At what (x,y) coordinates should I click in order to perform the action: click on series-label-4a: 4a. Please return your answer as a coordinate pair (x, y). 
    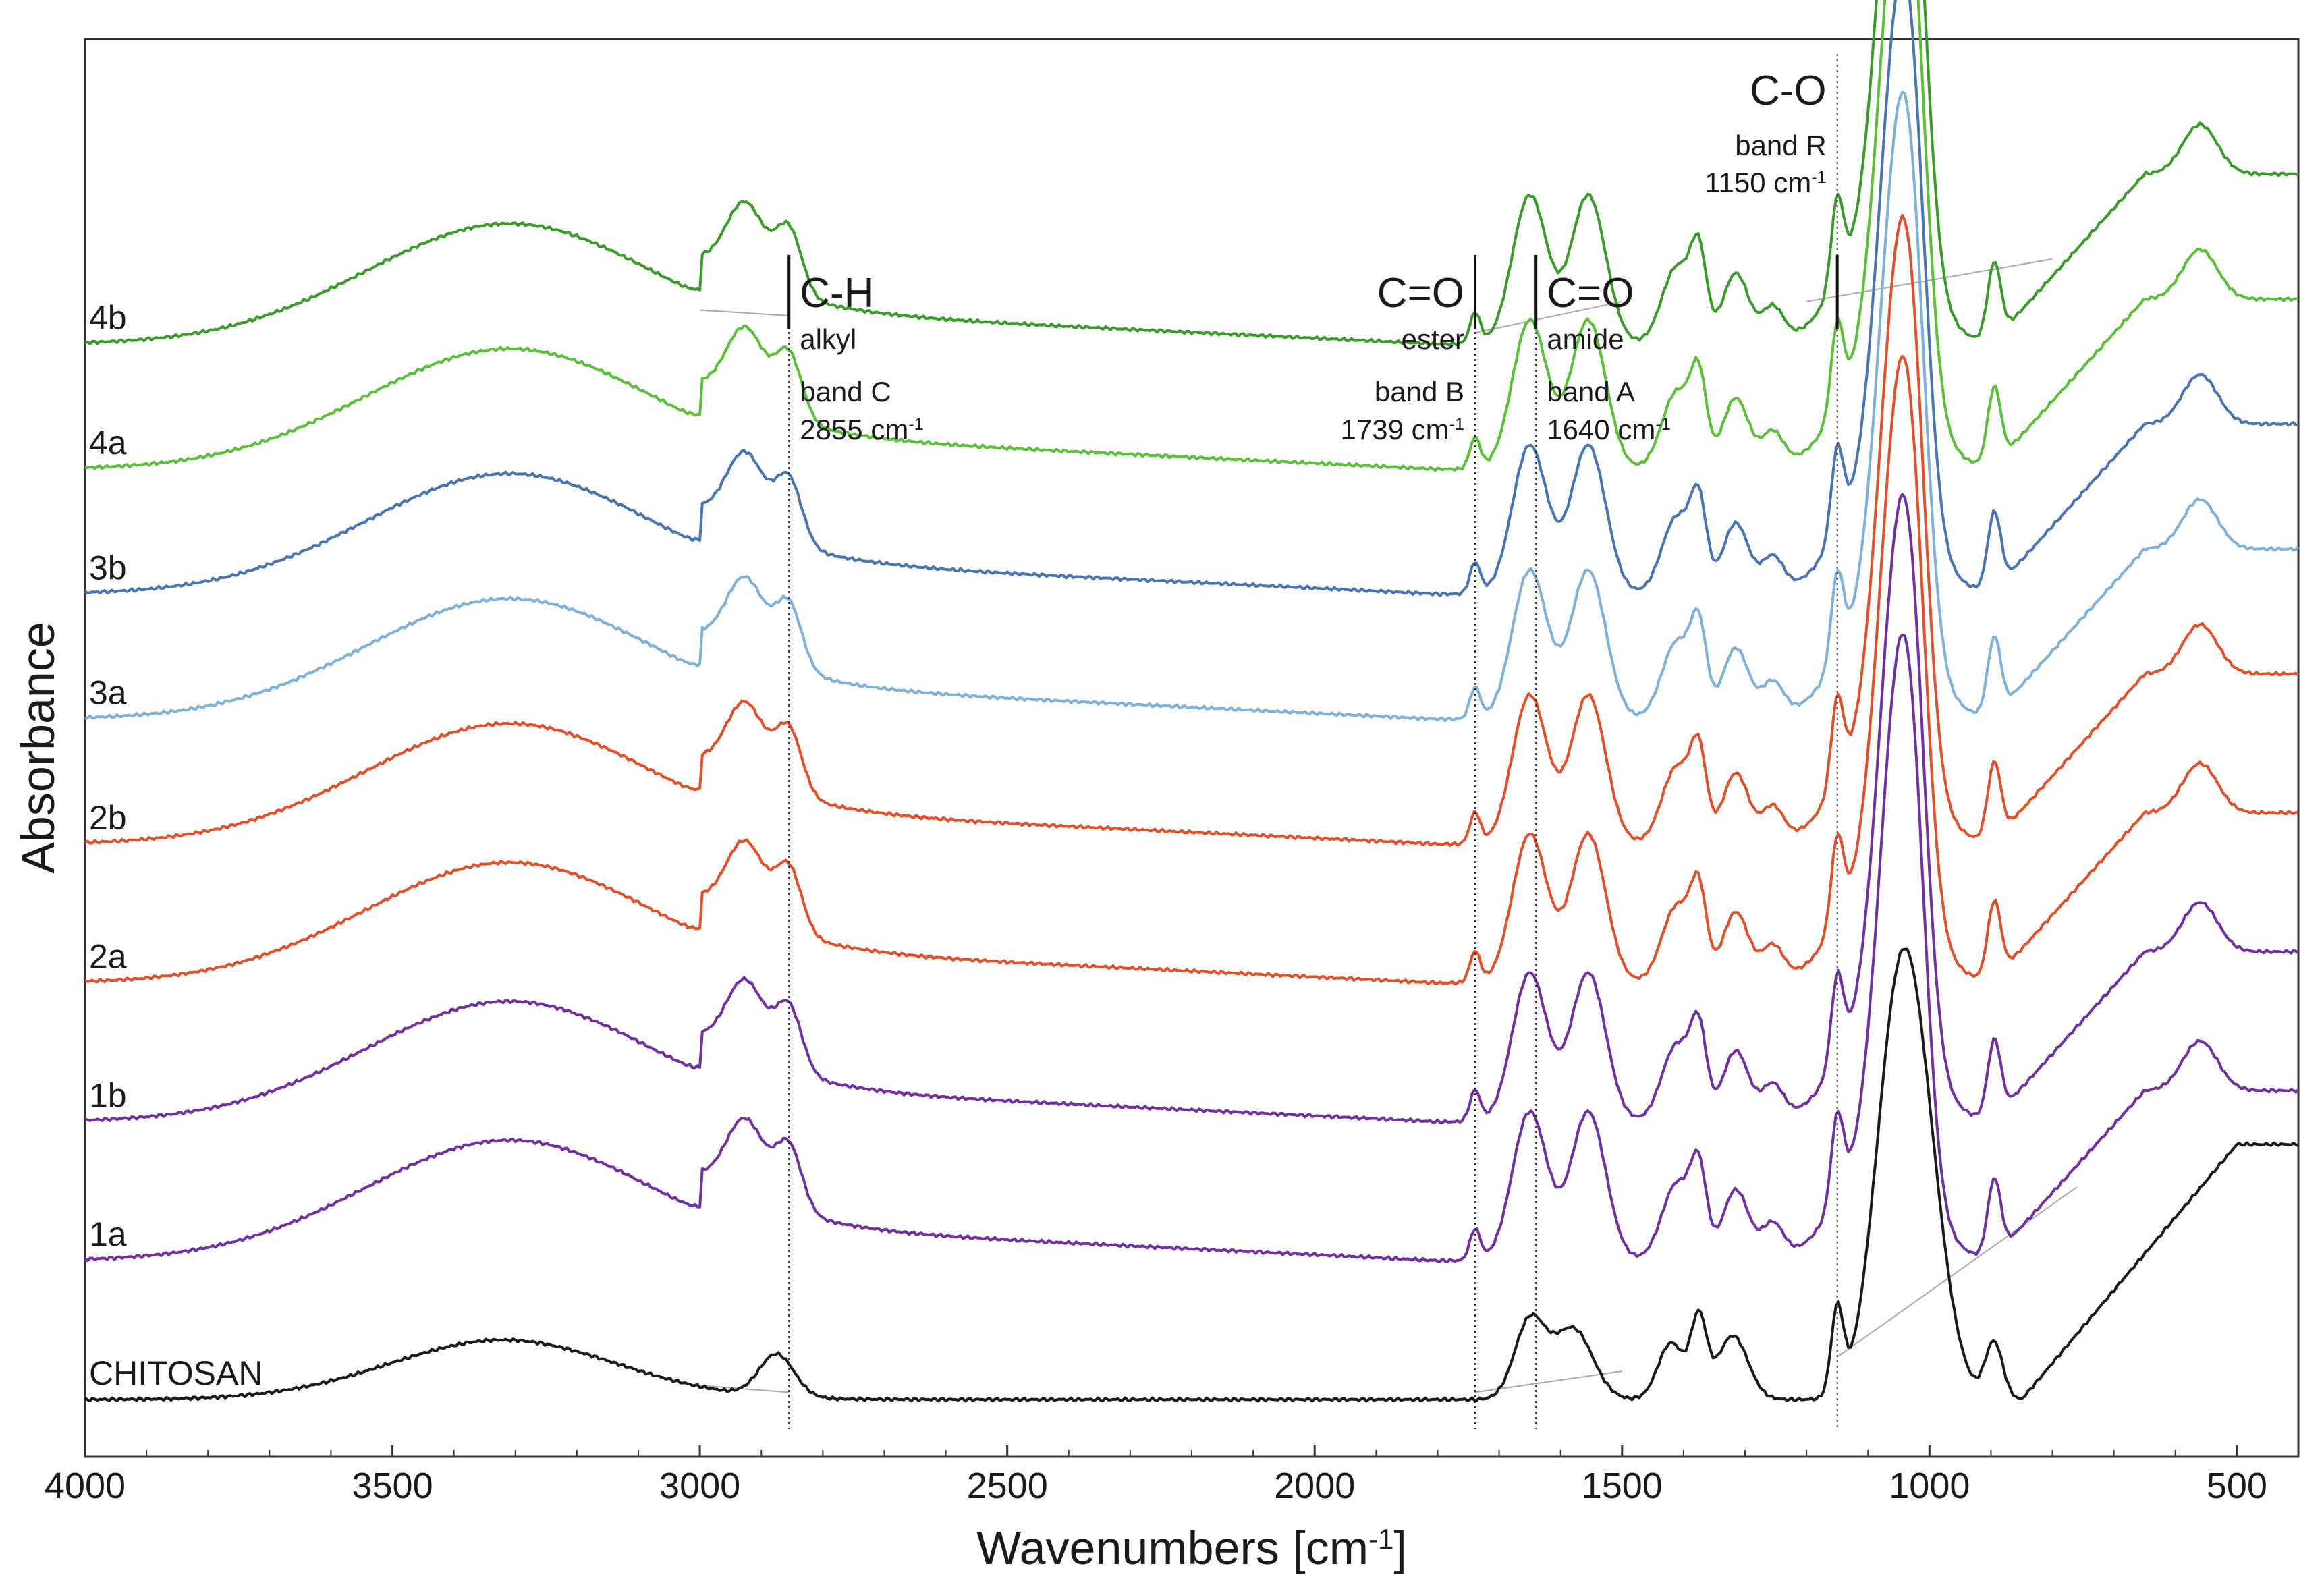
    Looking at the image, I should click on (108, 443).